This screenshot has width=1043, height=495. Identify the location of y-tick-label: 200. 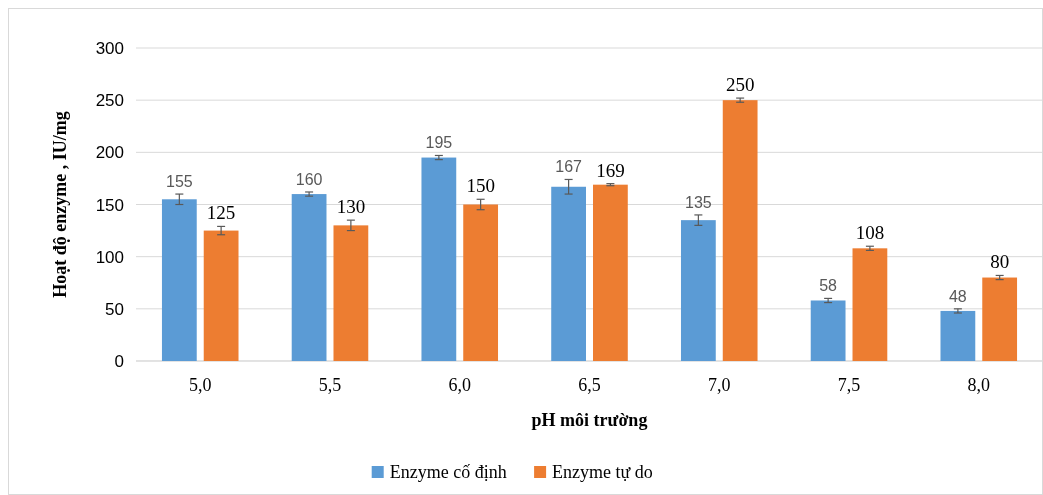
(109, 153).